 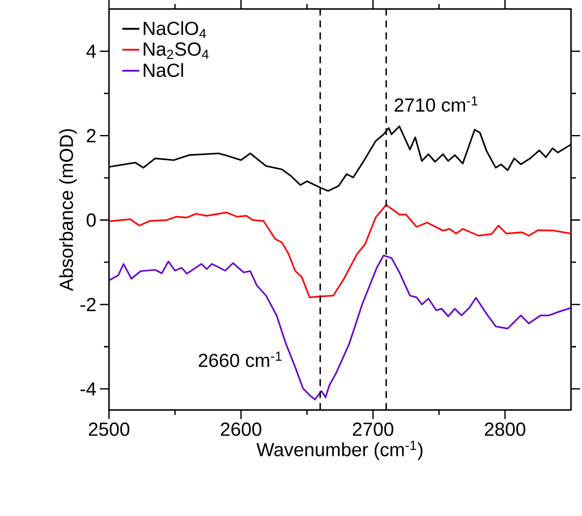 I want to click on y-tick-label: 0, so click(x=91, y=220).